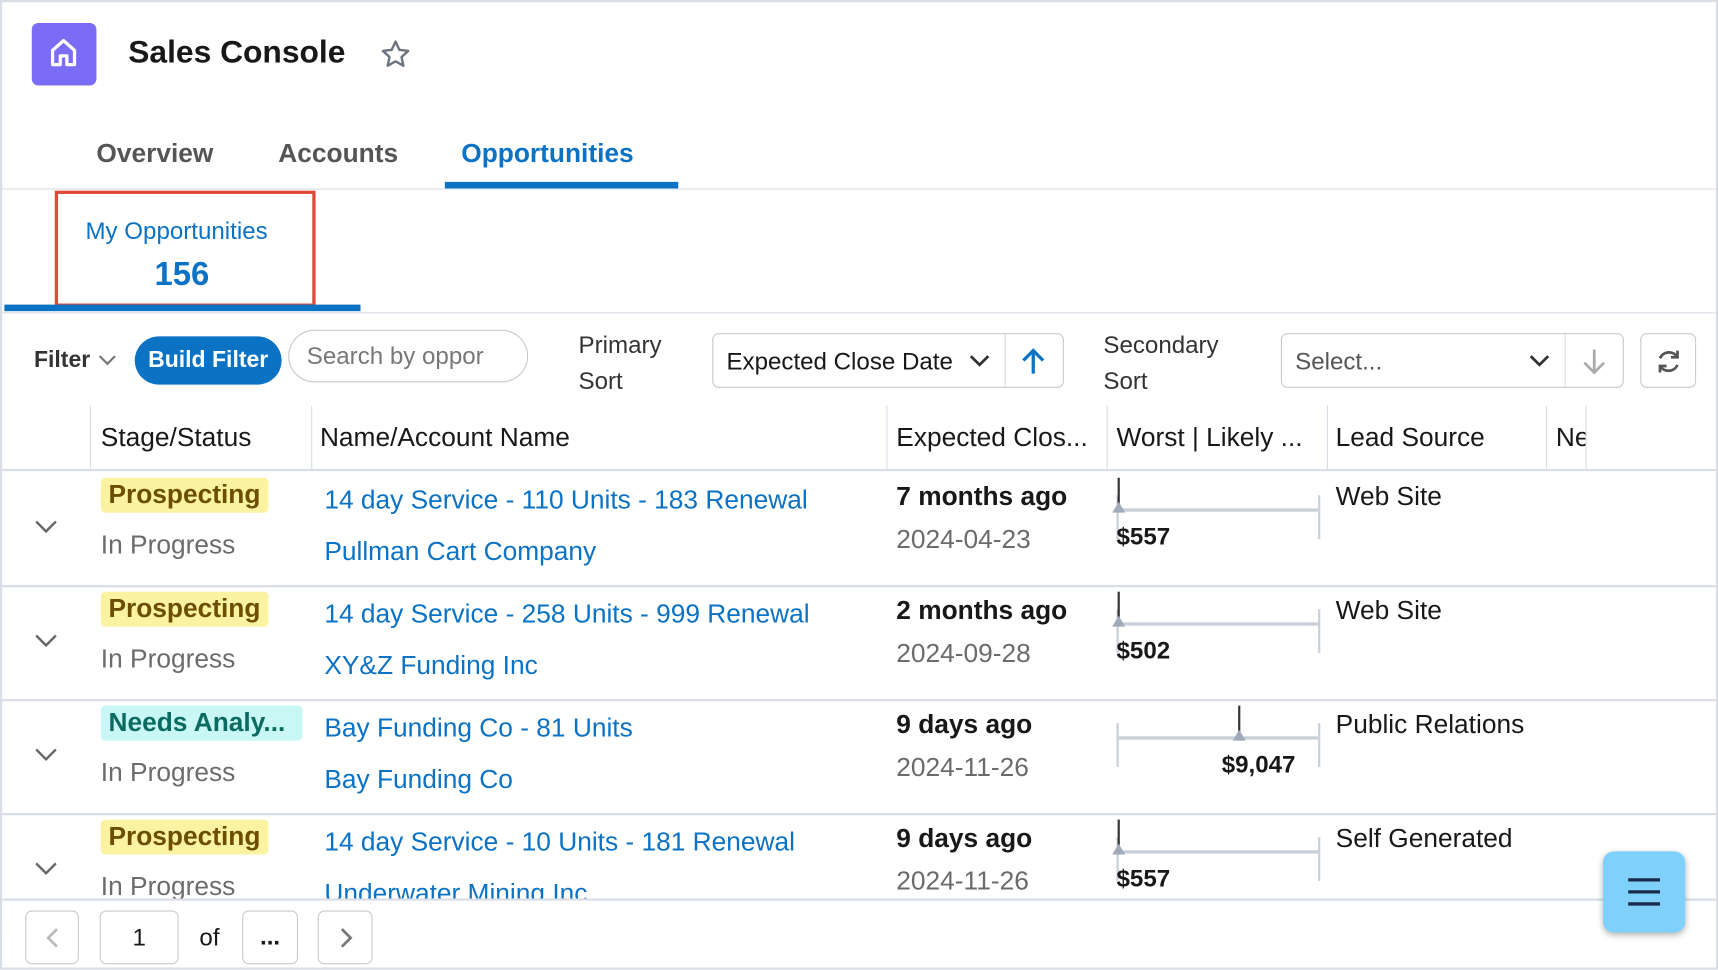 The height and width of the screenshot is (970, 1718). What do you see at coordinates (1594, 361) in the screenshot?
I see `sort-desc-icon` at bounding box center [1594, 361].